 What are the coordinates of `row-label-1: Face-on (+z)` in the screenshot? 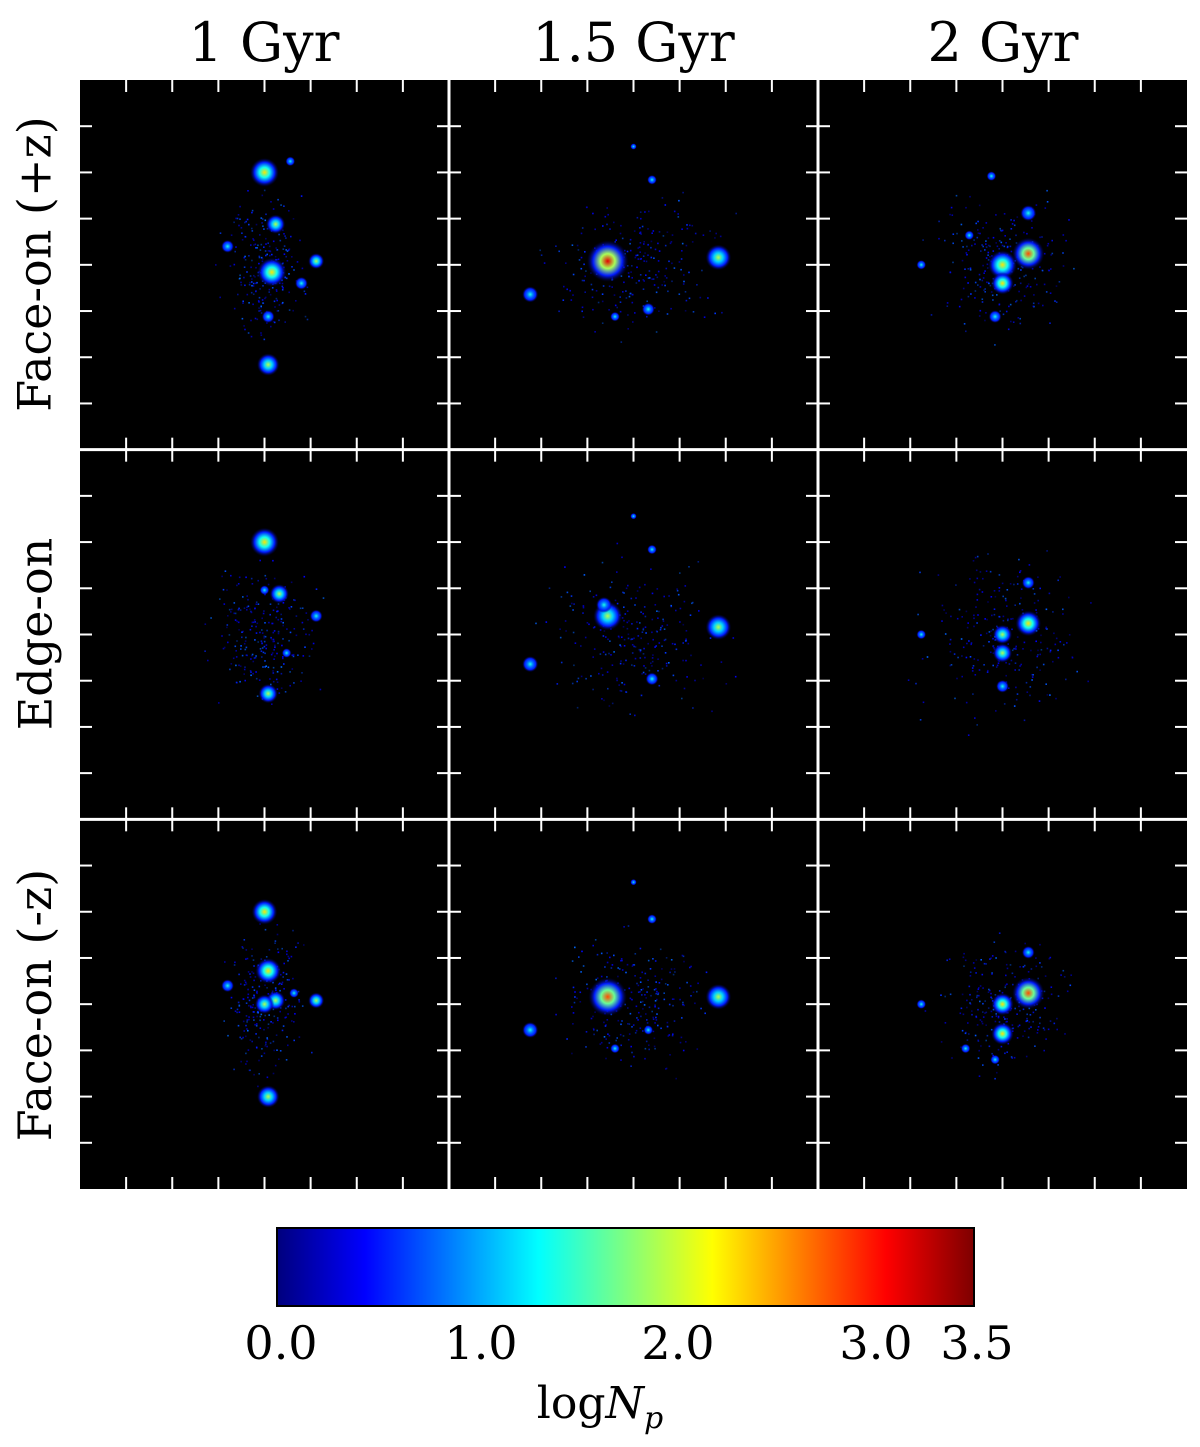 It's located at (35, 264).